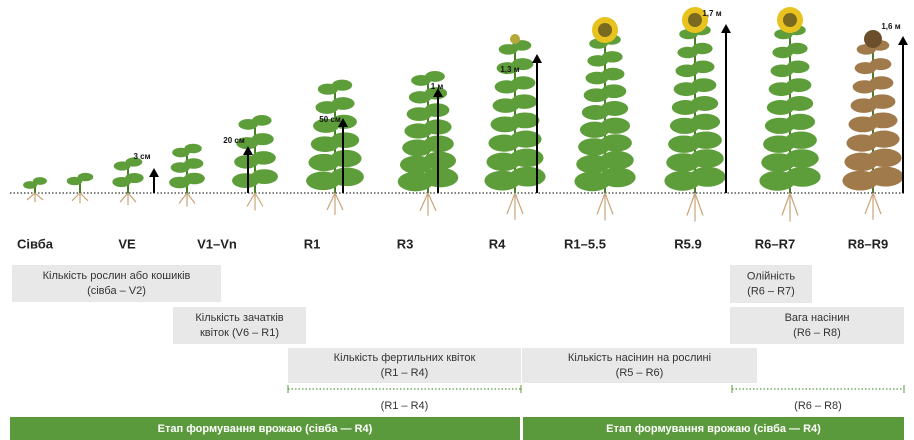 Image resolution: width=914 pixels, height=440 pixels. What do you see at coordinates (405, 373) in the screenshot?
I see `box-text: (R1 – R4)` at bounding box center [405, 373].